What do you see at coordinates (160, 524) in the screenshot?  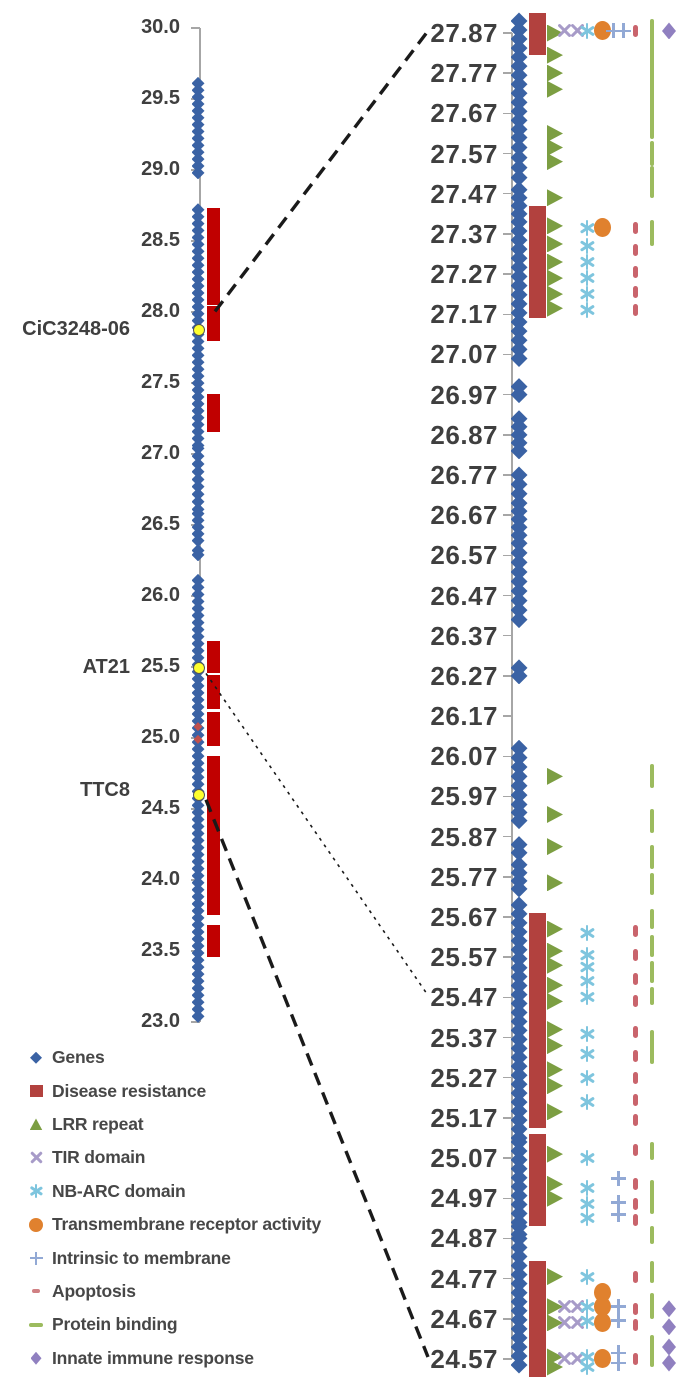 I see `tick-label: 26.5` at bounding box center [160, 524].